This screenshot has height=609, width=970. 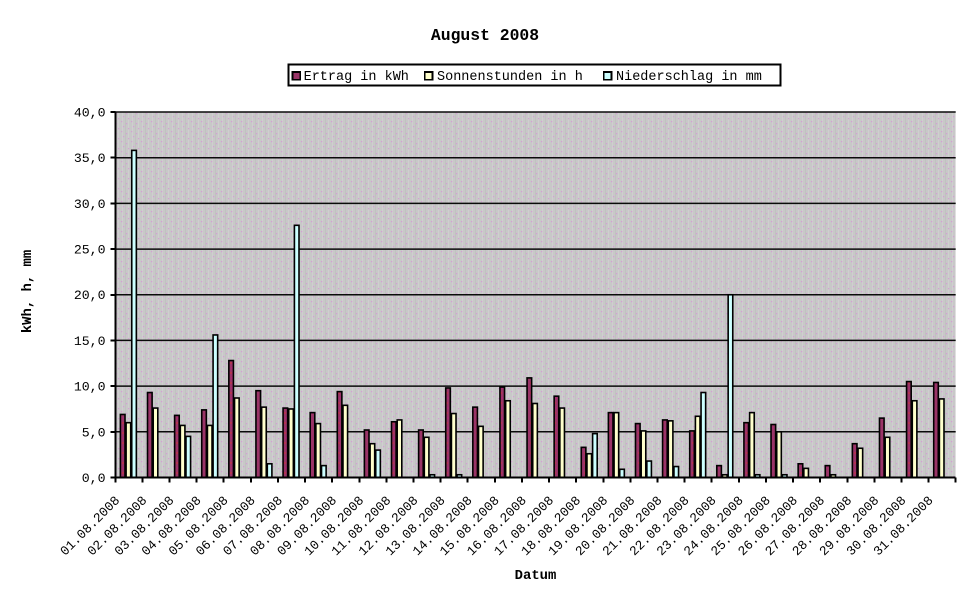 I want to click on svg-text: Ertrag in kWh, so click(x=356, y=77).